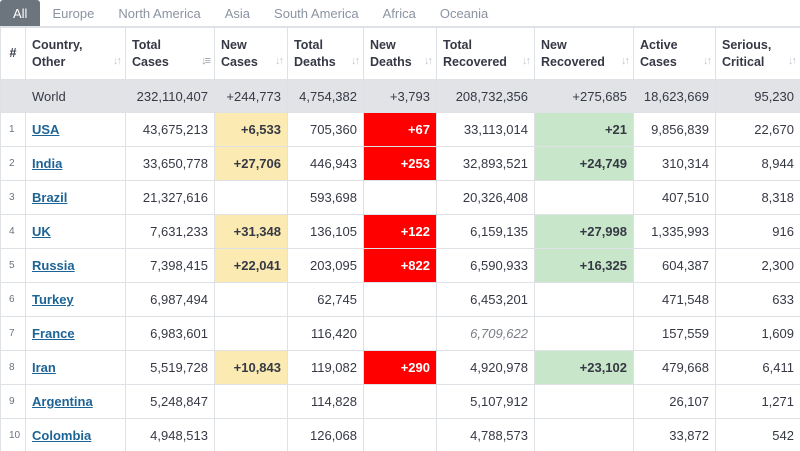 The width and height of the screenshot is (800, 451). I want to click on header-serious-critical: Serious, Critical ↓↑, so click(757, 53).